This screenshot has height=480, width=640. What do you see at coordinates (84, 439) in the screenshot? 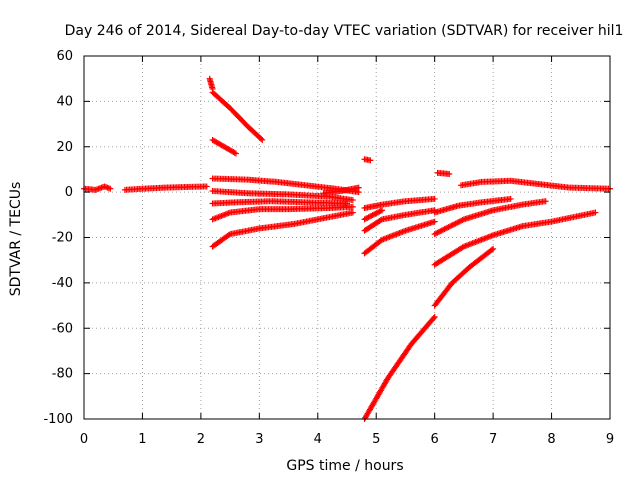
I see `x-tick-label: 0` at bounding box center [84, 439].